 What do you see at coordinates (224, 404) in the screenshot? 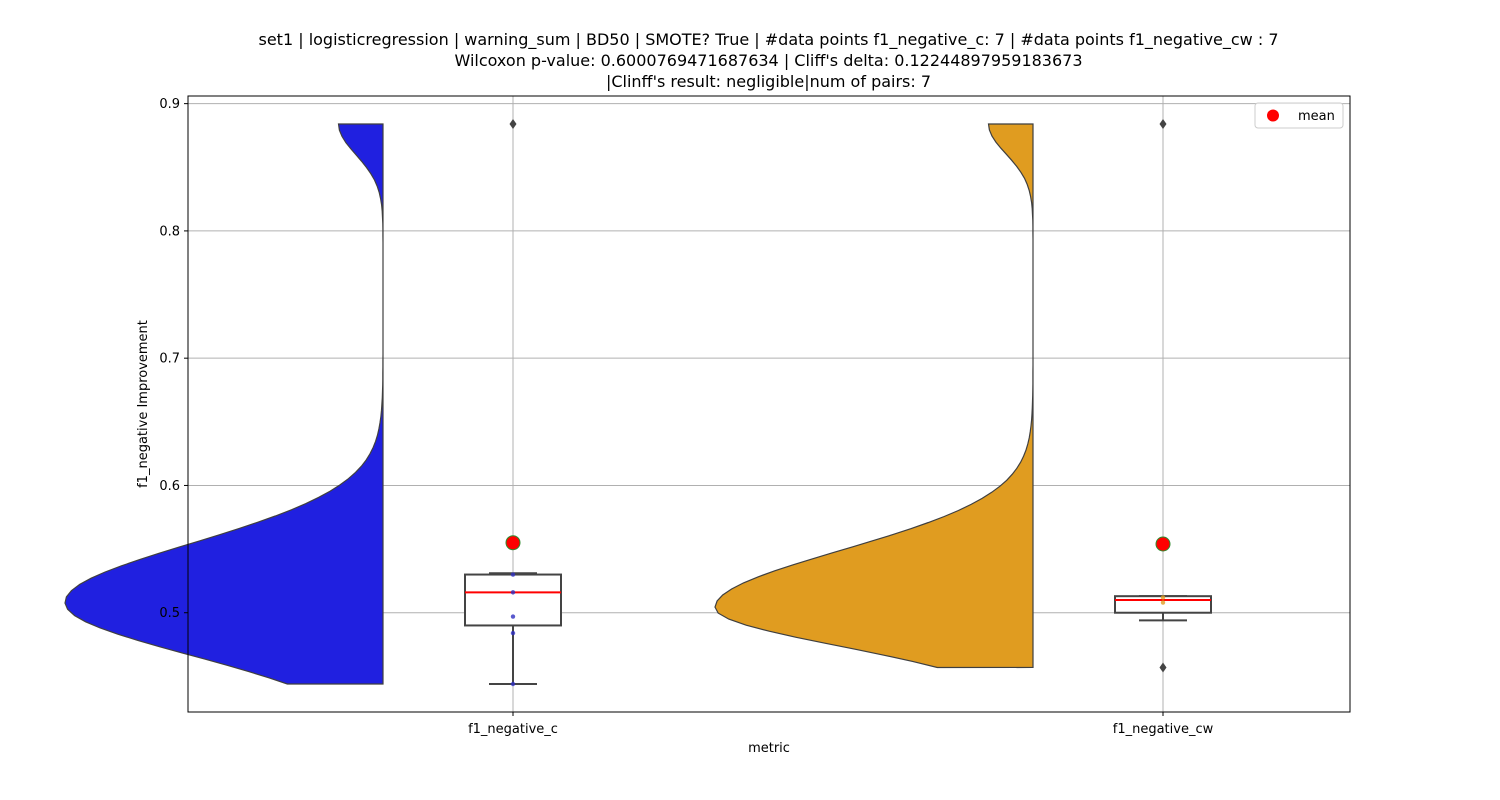
I see `violin-f1_negative_c` at bounding box center [224, 404].